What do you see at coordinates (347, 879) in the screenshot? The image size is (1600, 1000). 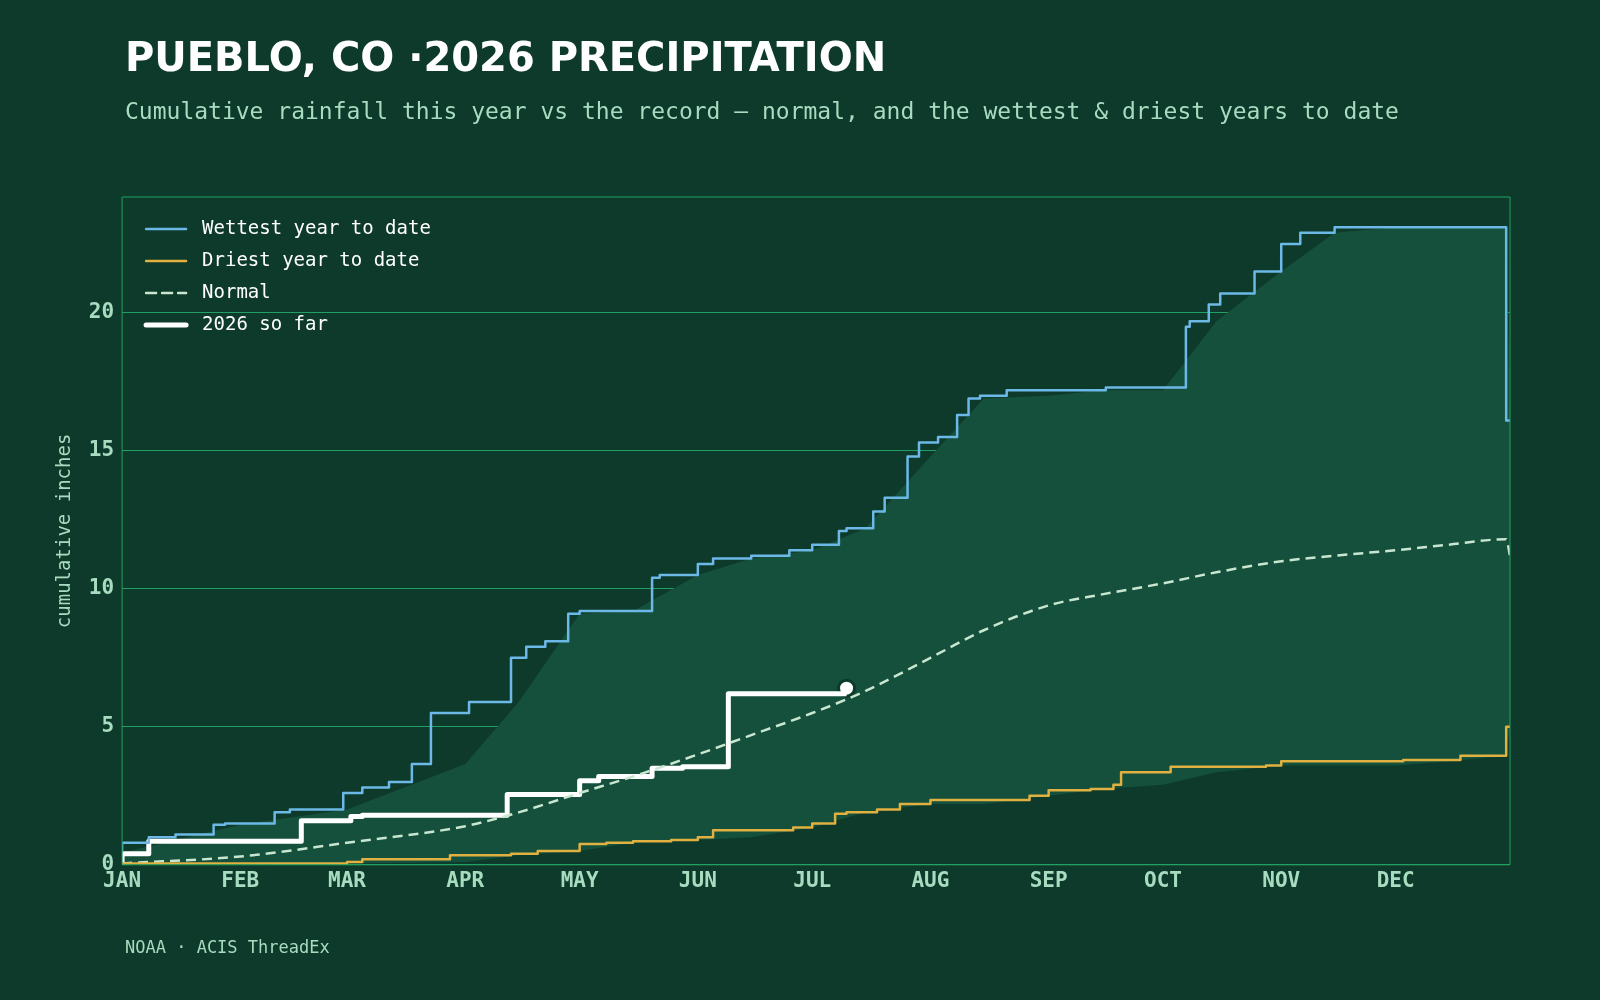 I see `x-tick-label: MAR` at bounding box center [347, 879].